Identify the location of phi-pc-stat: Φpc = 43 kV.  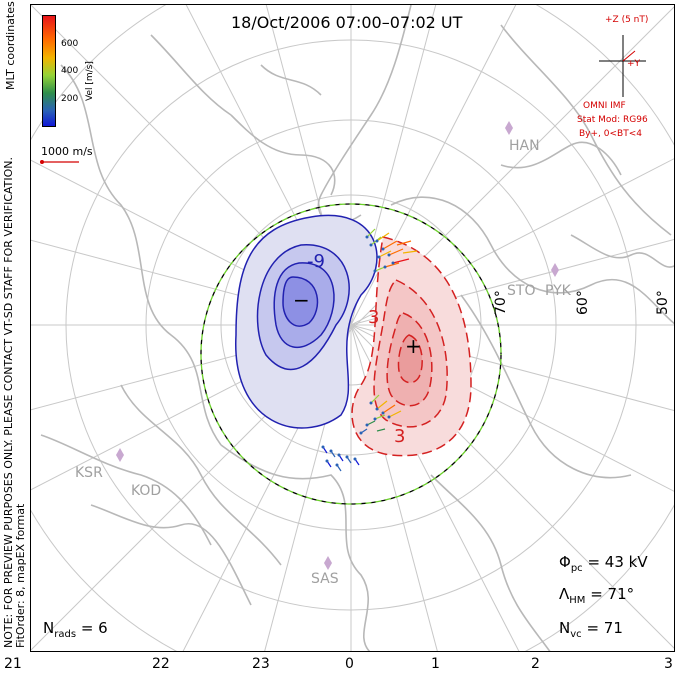
(603, 563).